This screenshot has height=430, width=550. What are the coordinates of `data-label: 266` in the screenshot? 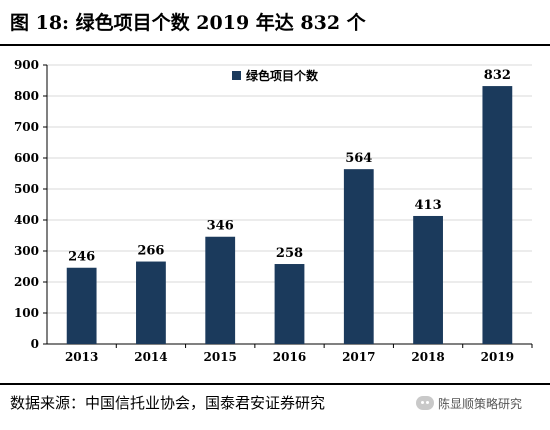 It's located at (150, 251).